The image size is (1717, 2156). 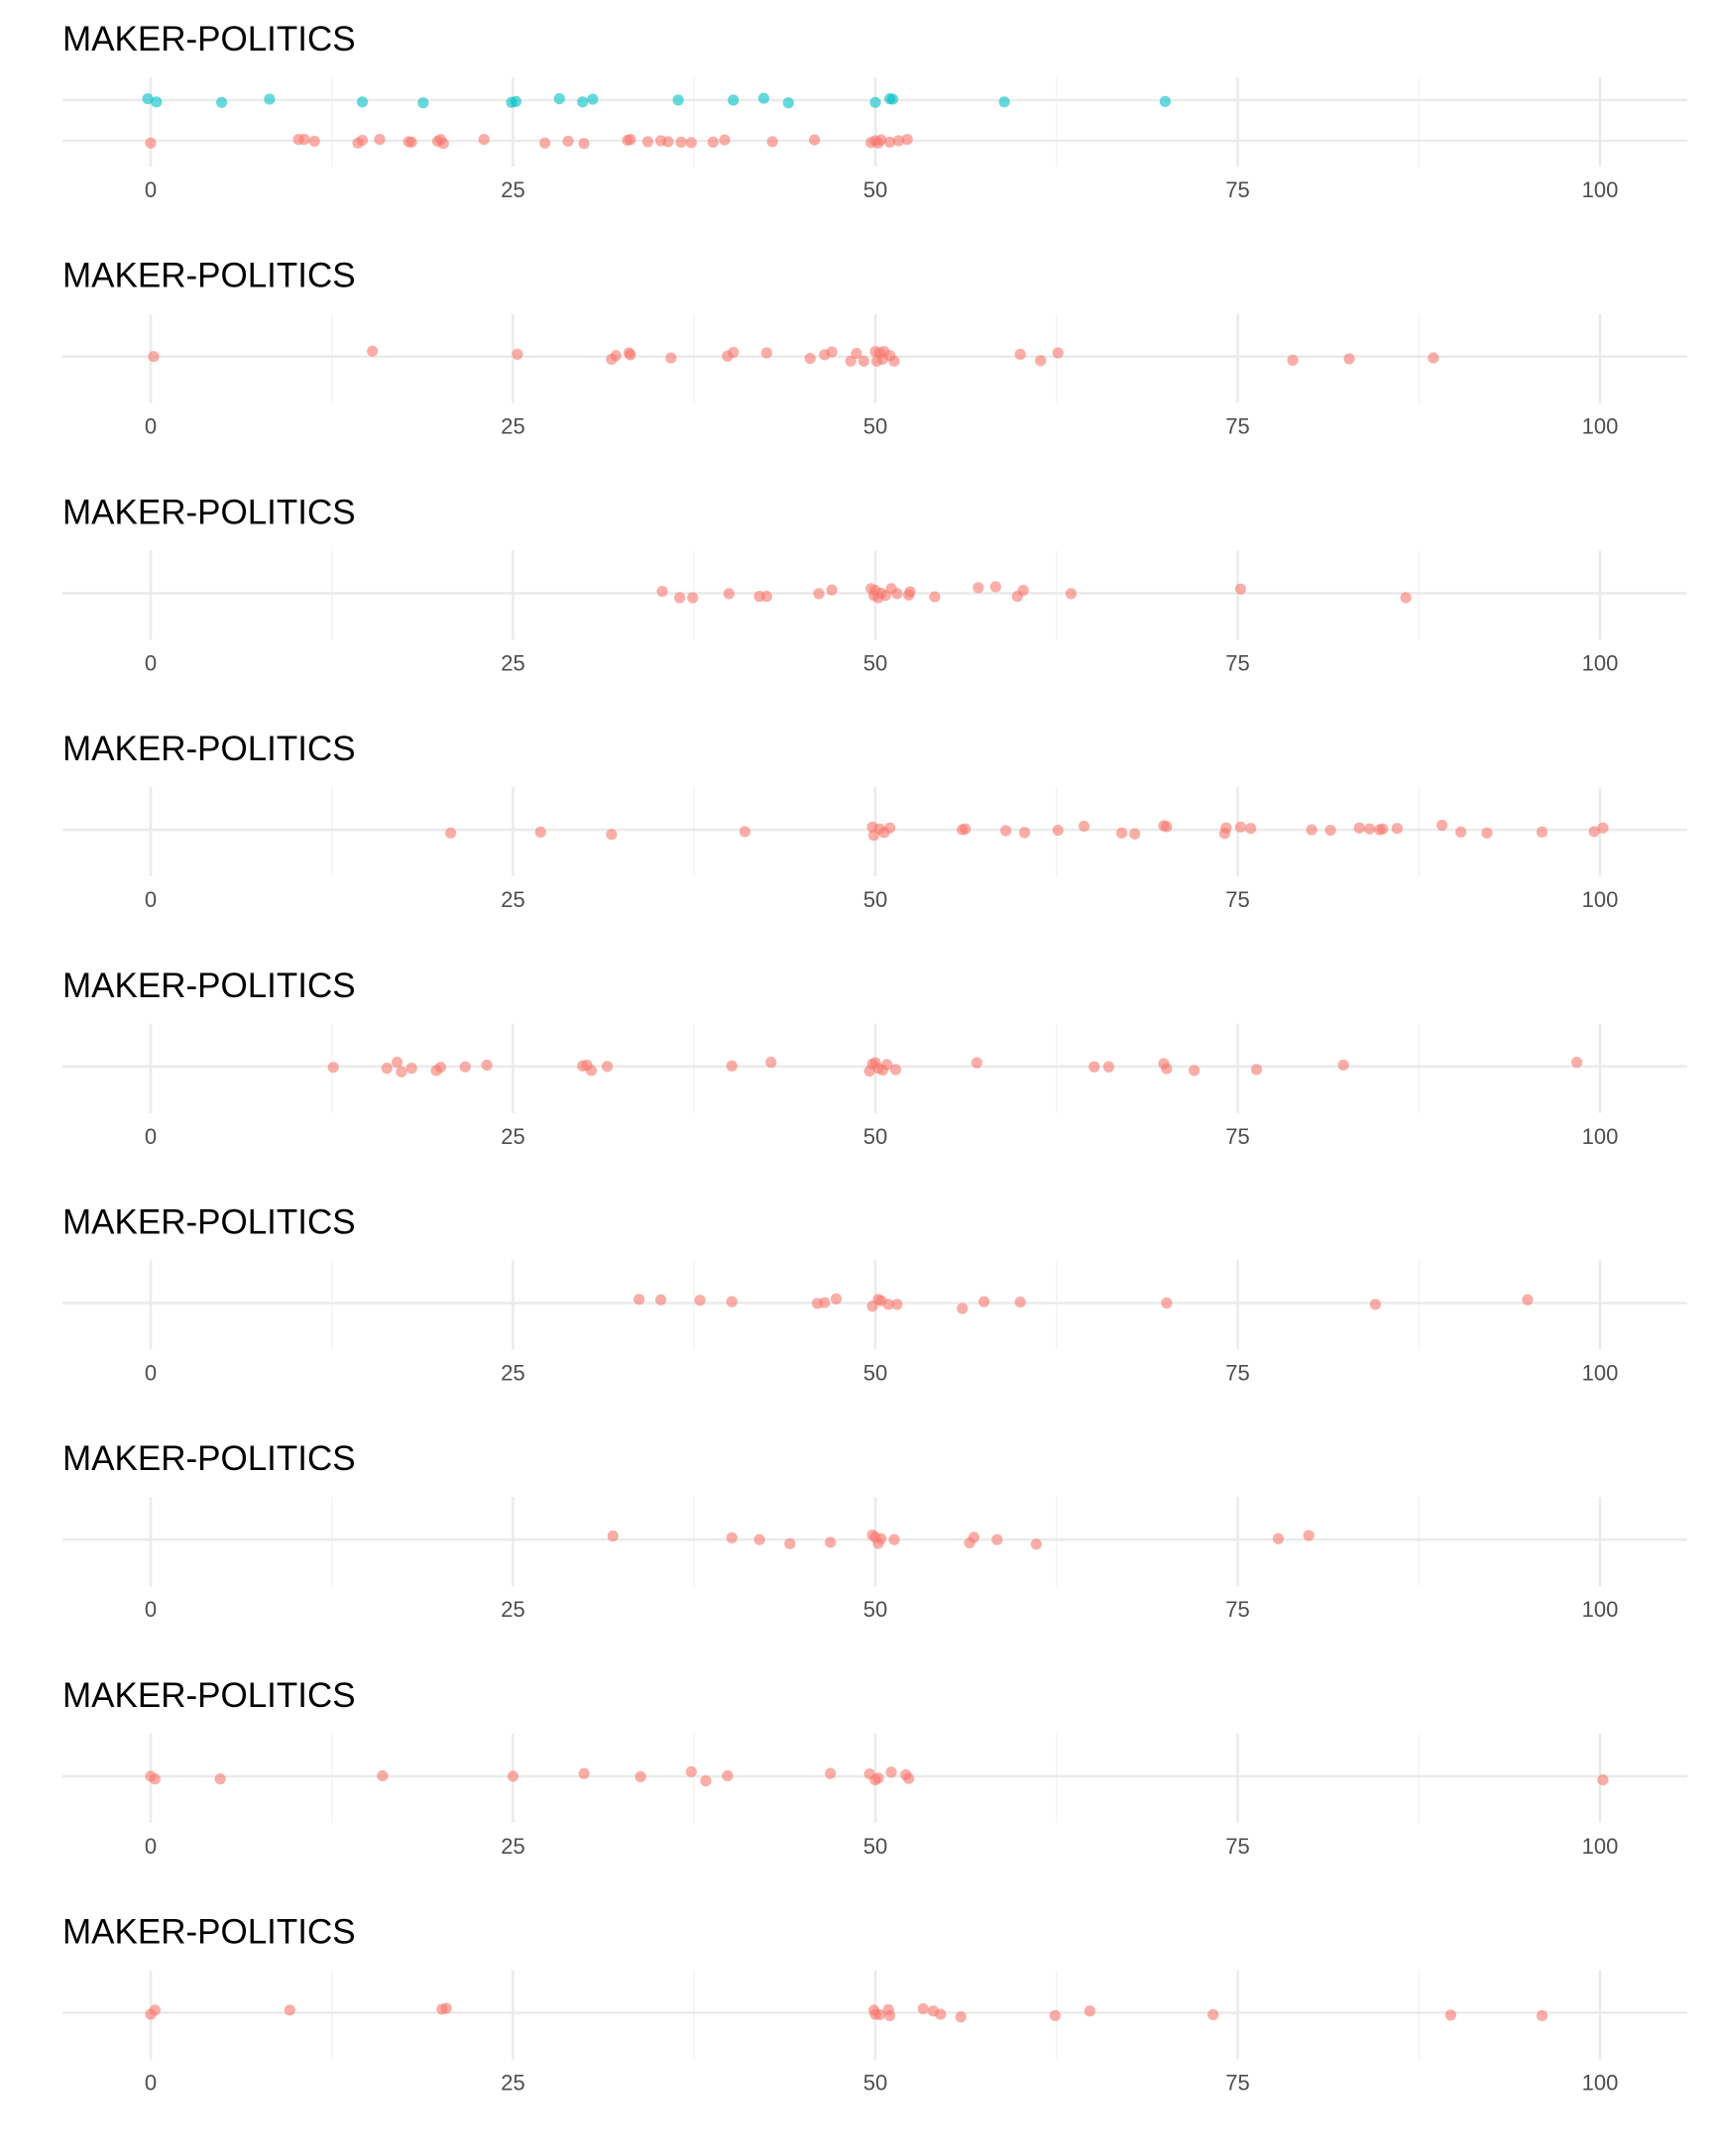 I want to click on chart-panel-4: MAKER-POLITICS 0 25 50 75 100, so click(x=874, y=821).